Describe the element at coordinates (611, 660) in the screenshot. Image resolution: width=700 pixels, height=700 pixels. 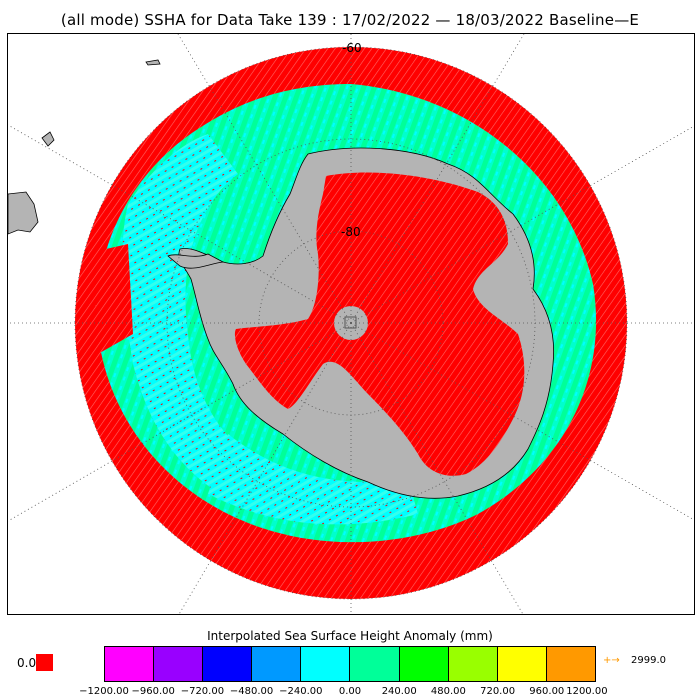
I see `overflow-arrow: +→` at that location.